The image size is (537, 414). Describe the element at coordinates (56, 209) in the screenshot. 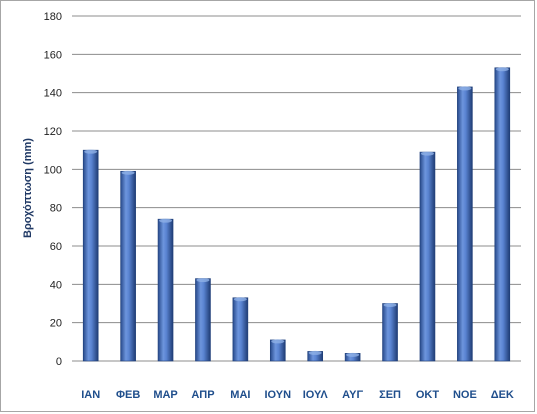

I see `y-tick-label: 80` at that location.